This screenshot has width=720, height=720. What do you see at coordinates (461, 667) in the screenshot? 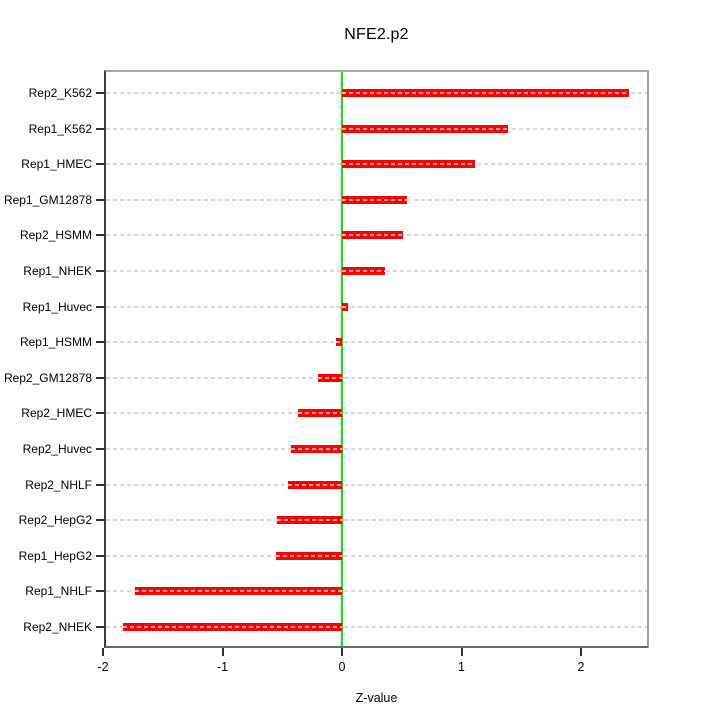
I see `x-tick-label: 1` at bounding box center [461, 667].